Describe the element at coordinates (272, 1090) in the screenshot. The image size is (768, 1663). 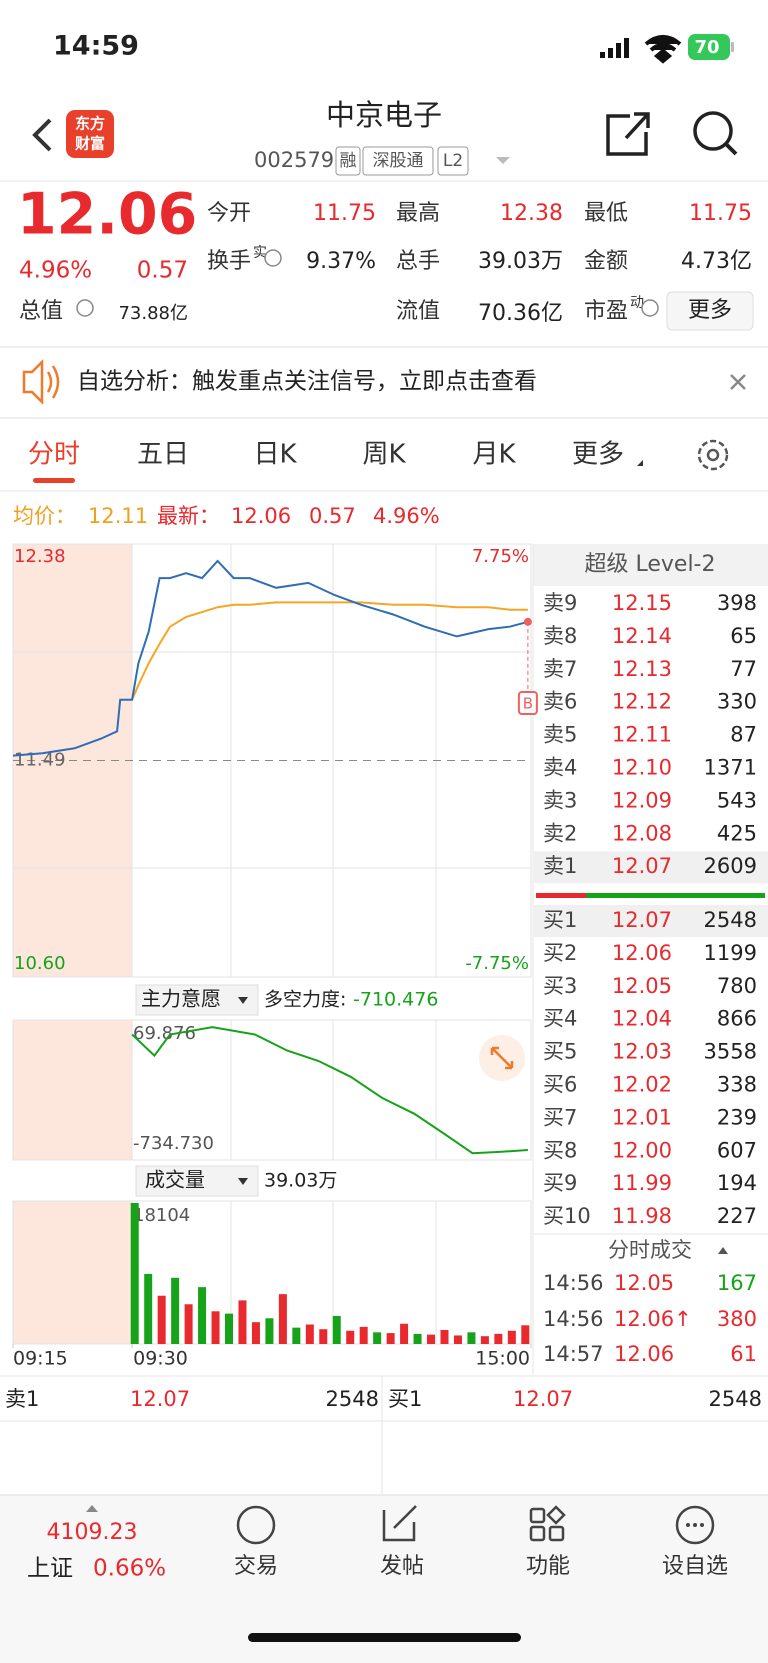
I see `chart-frame` at that location.